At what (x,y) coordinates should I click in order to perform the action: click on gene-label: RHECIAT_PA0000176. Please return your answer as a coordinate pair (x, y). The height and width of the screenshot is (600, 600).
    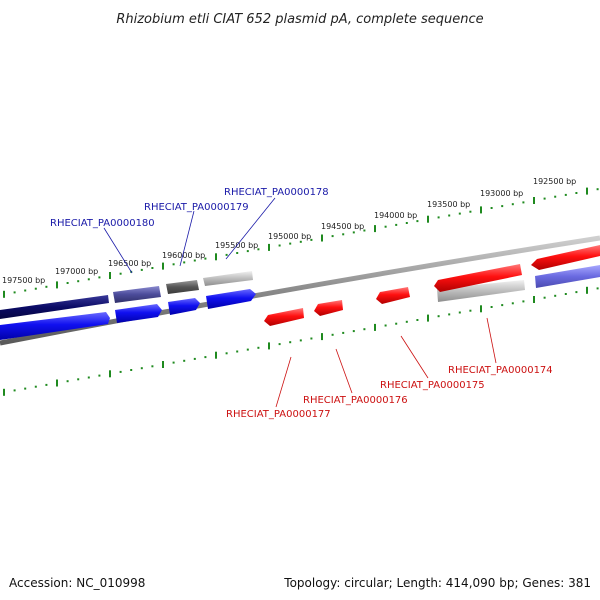
    Looking at the image, I should click on (355, 400).